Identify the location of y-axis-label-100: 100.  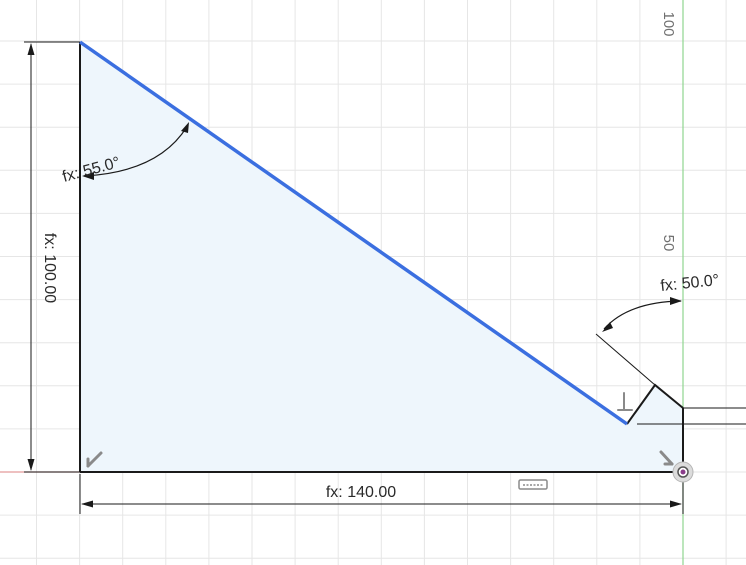
(668, 23).